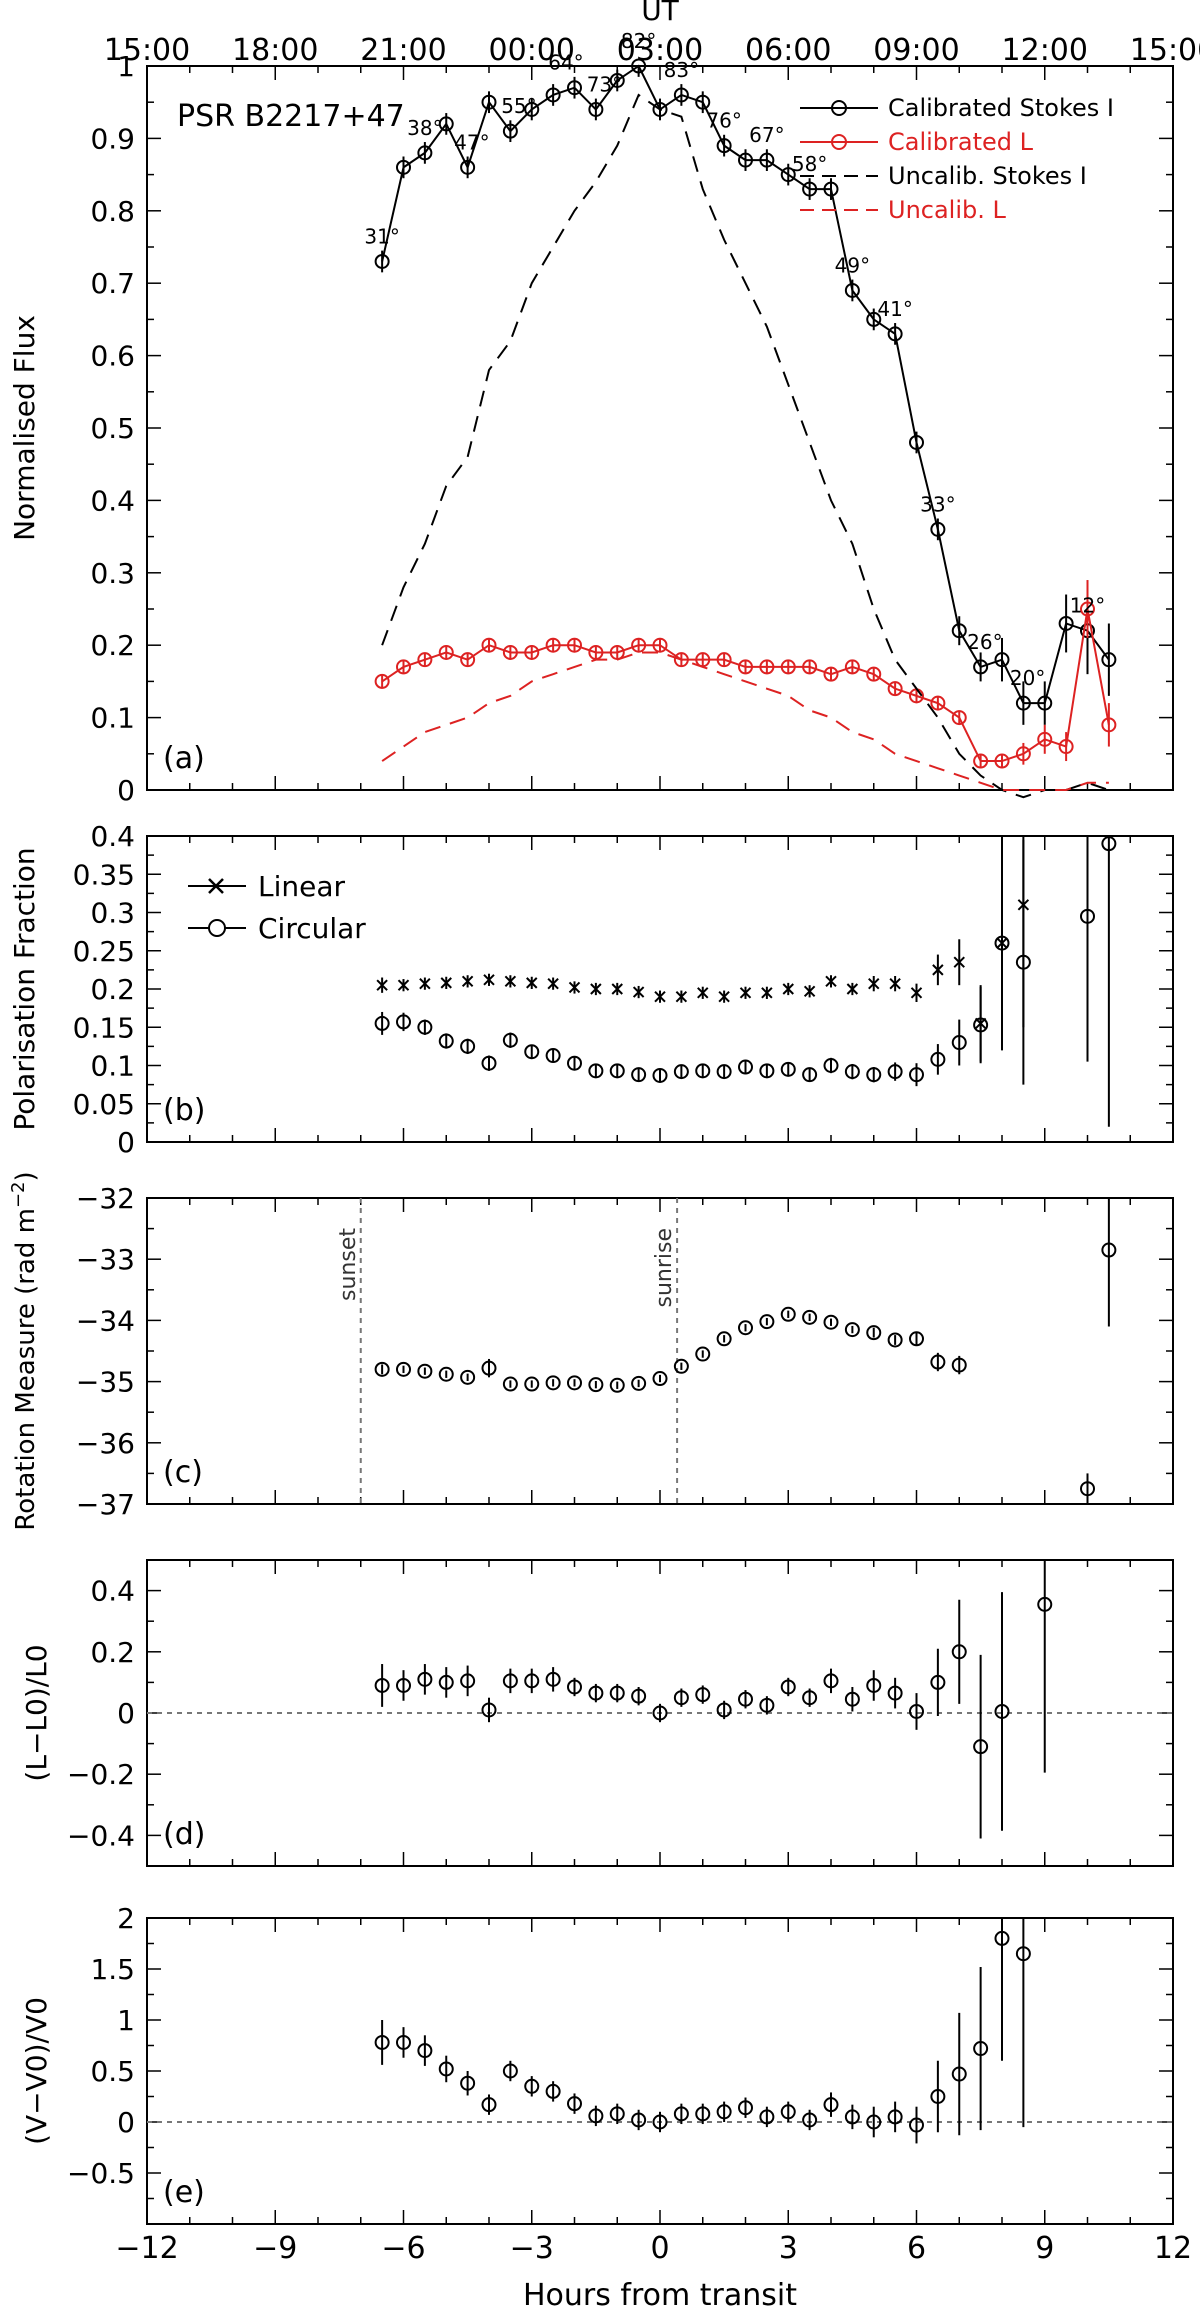 This screenshot has width=1200, height=2311. What do you see at coordinates (723, 121) in the screenshot?
I see `elevation-label: 76°` at bounding box center [723, 121].